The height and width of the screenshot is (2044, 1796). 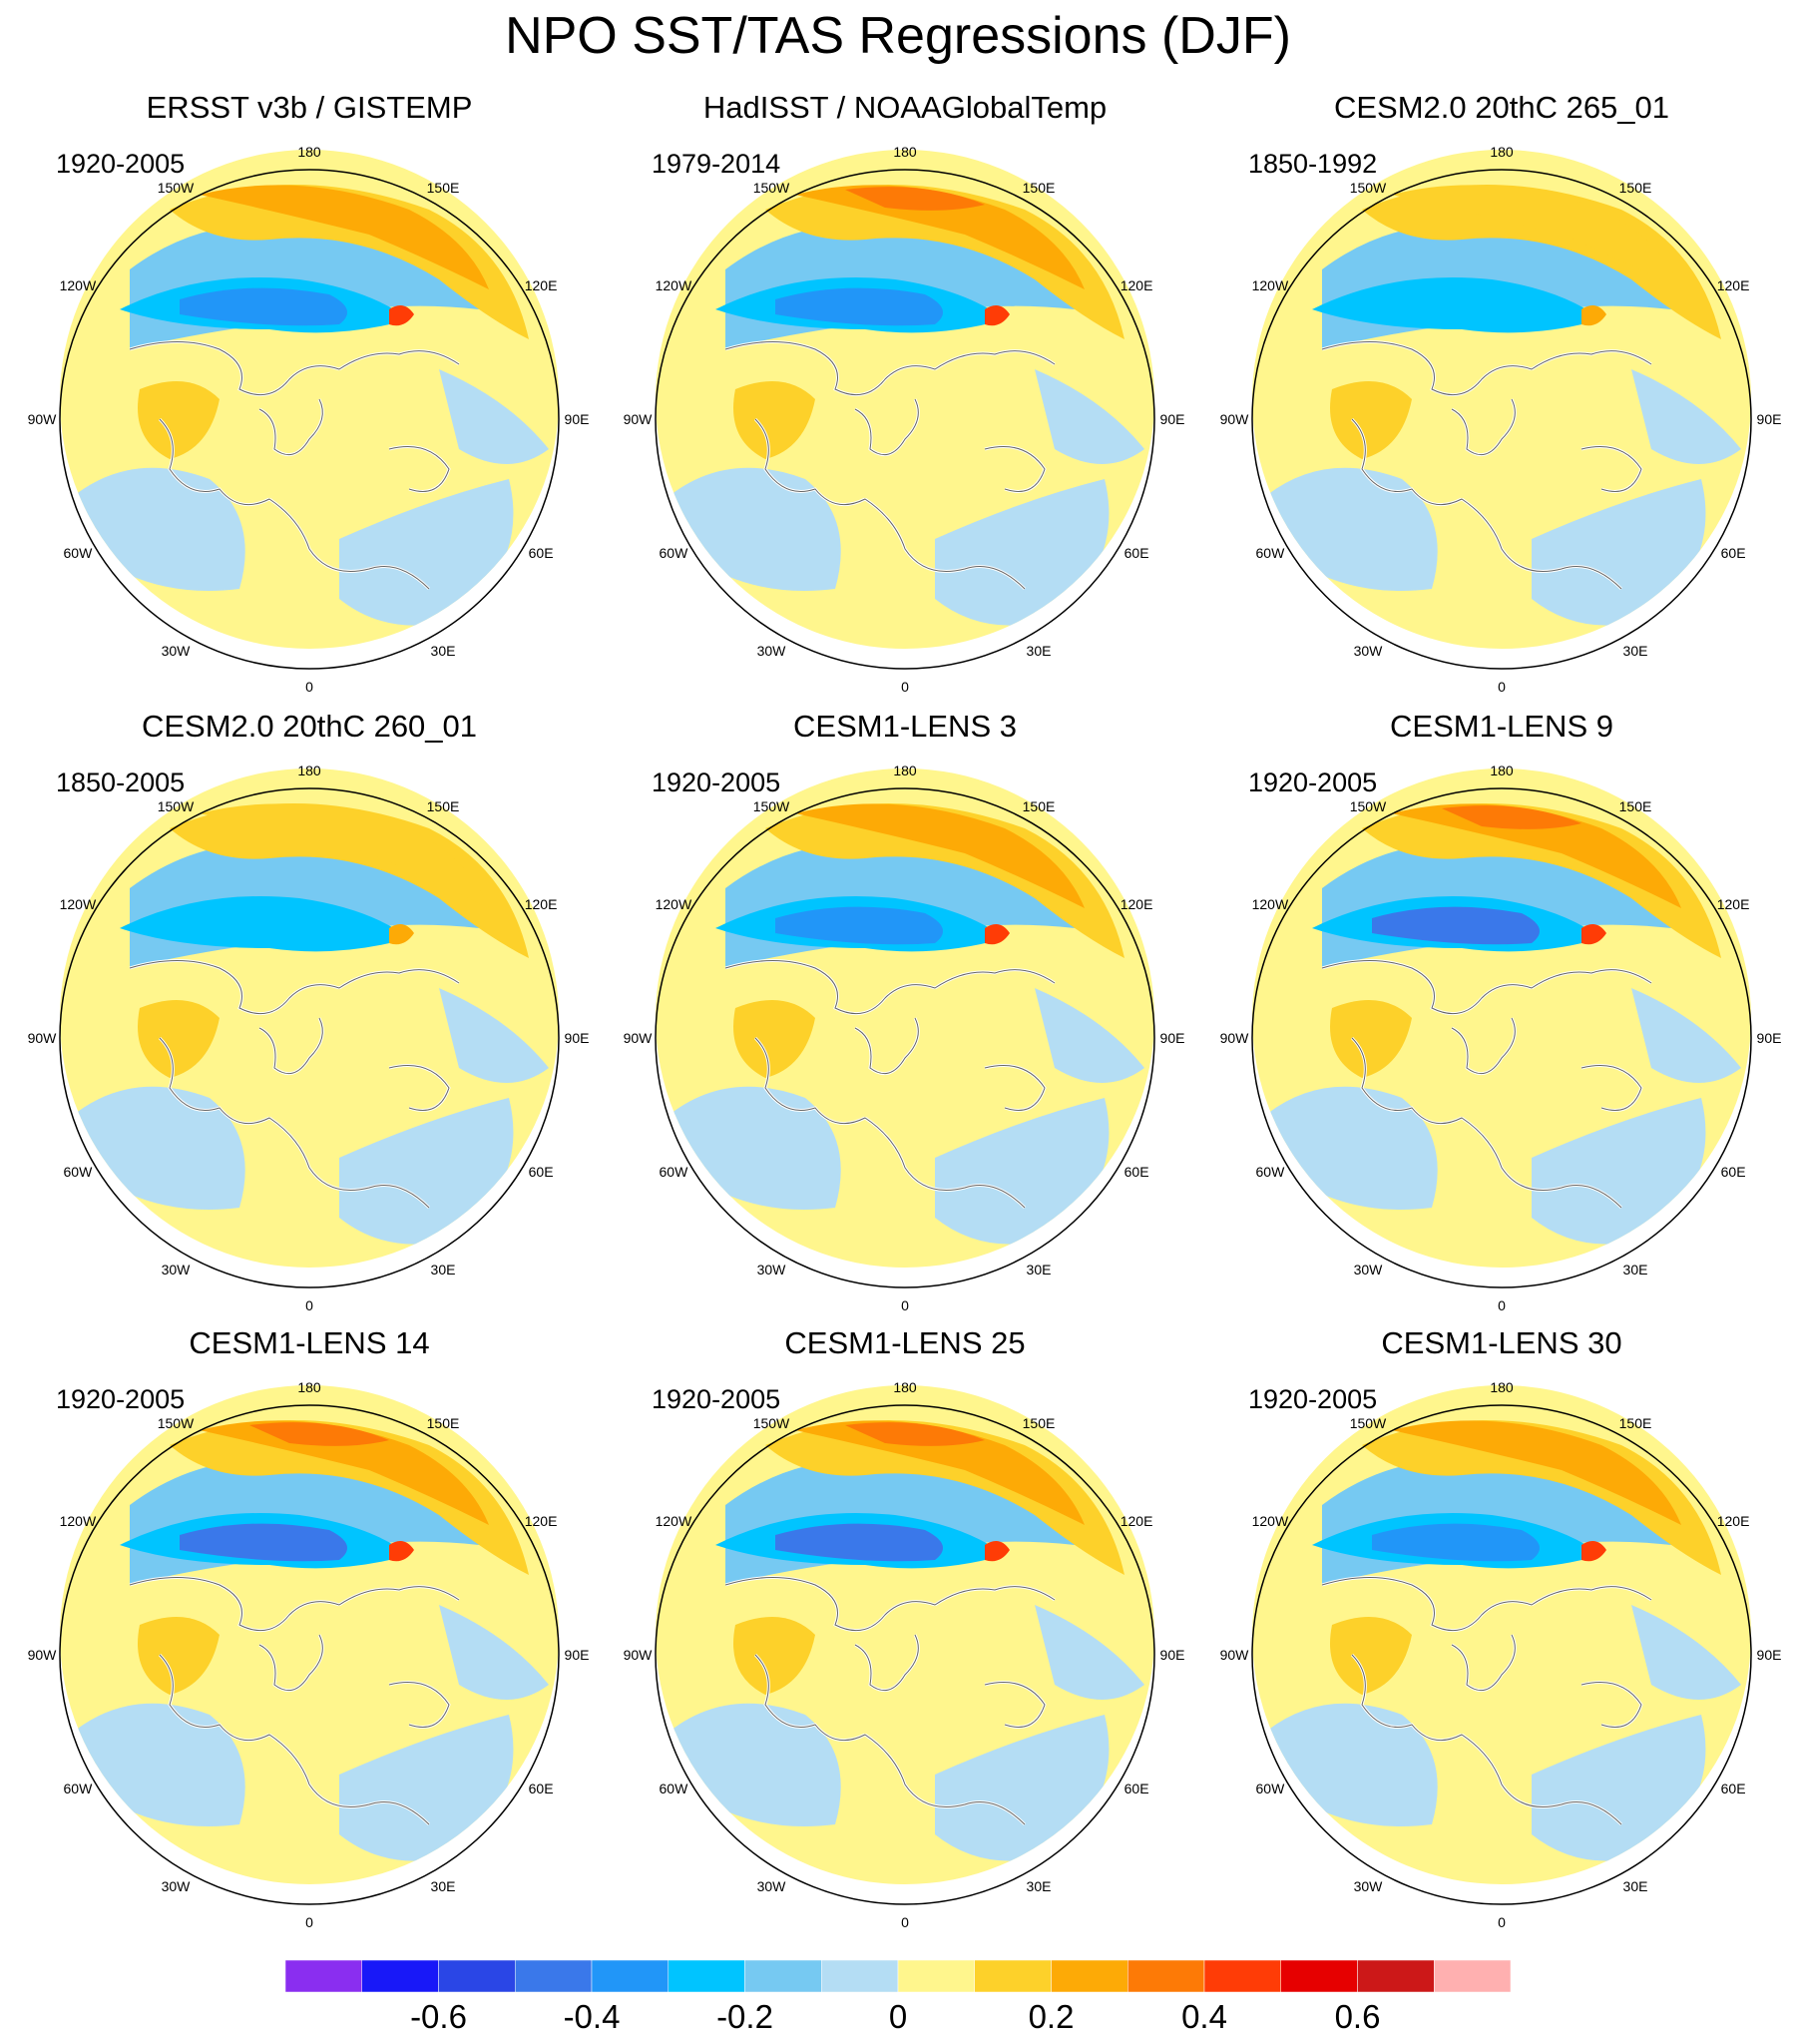 What do you see at coordinates (905, 1342) in the screenshot?
I see `panel-title: CESM1-LENS 25` at bounding box center [905, 1342].